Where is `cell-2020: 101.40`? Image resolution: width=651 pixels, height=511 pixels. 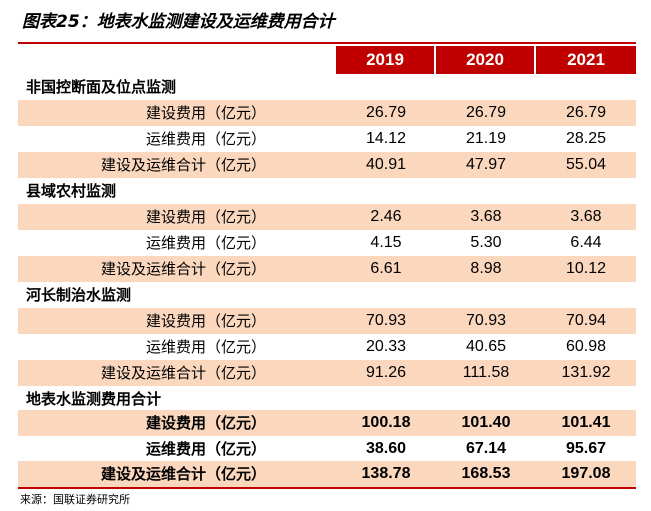
cell-2020: 101.40 is located at coordinates (486, 422).